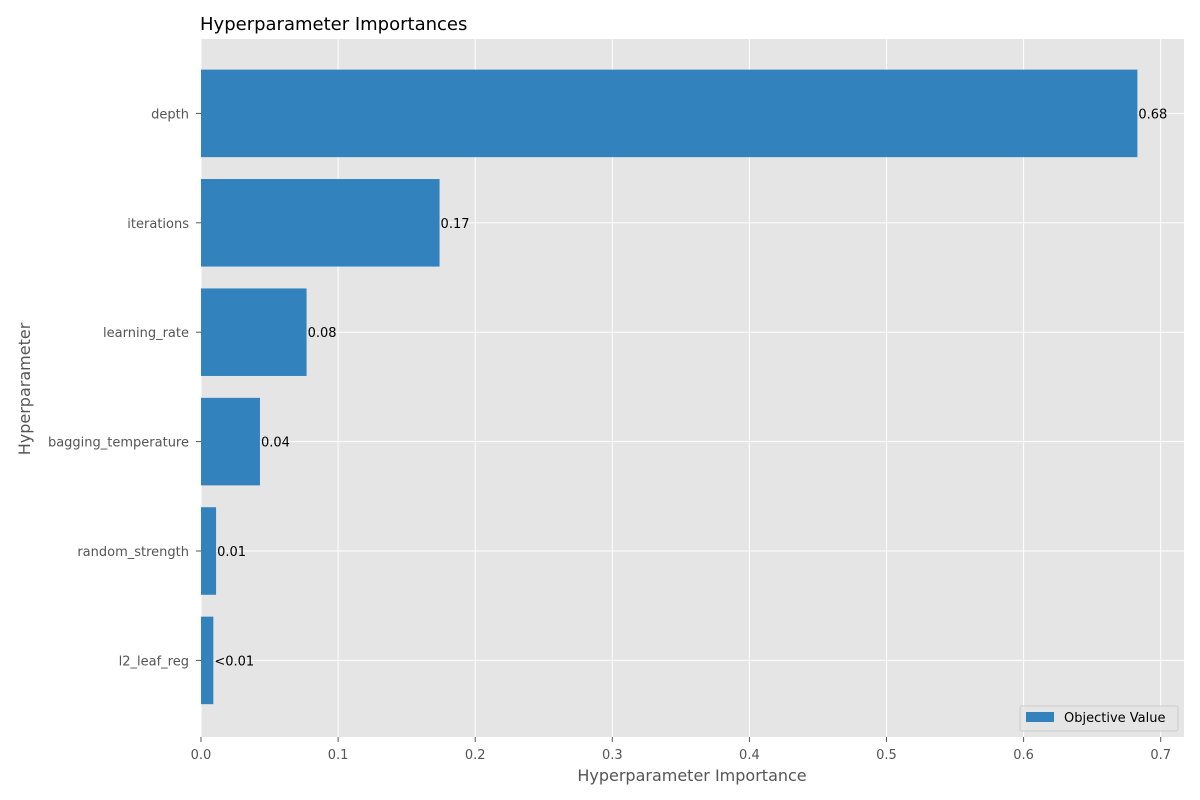  What do you see at coordinates (1040, 717) in the screenshot?
I see `legend-swatch` at bounding box center [1040, 717].